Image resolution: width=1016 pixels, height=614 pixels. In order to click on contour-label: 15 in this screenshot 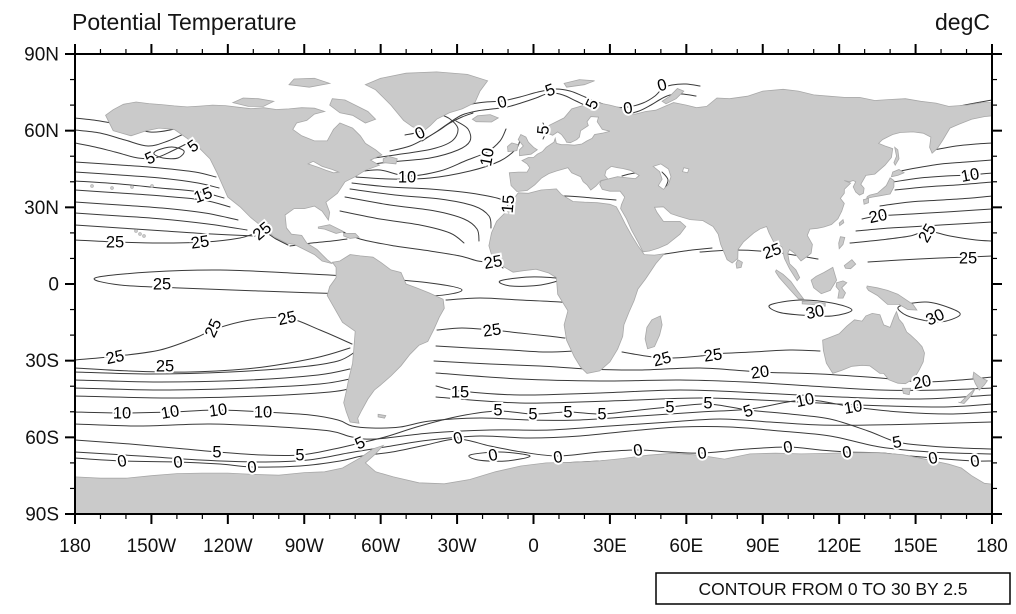, I will do `click(509, 204)`.